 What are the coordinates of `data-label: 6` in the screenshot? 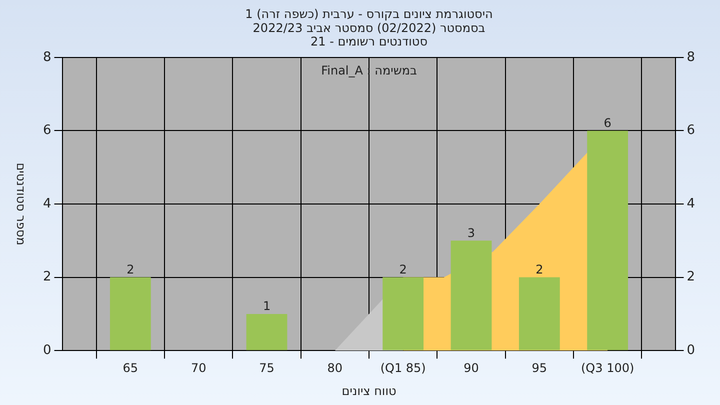 It's located at (608, 123).